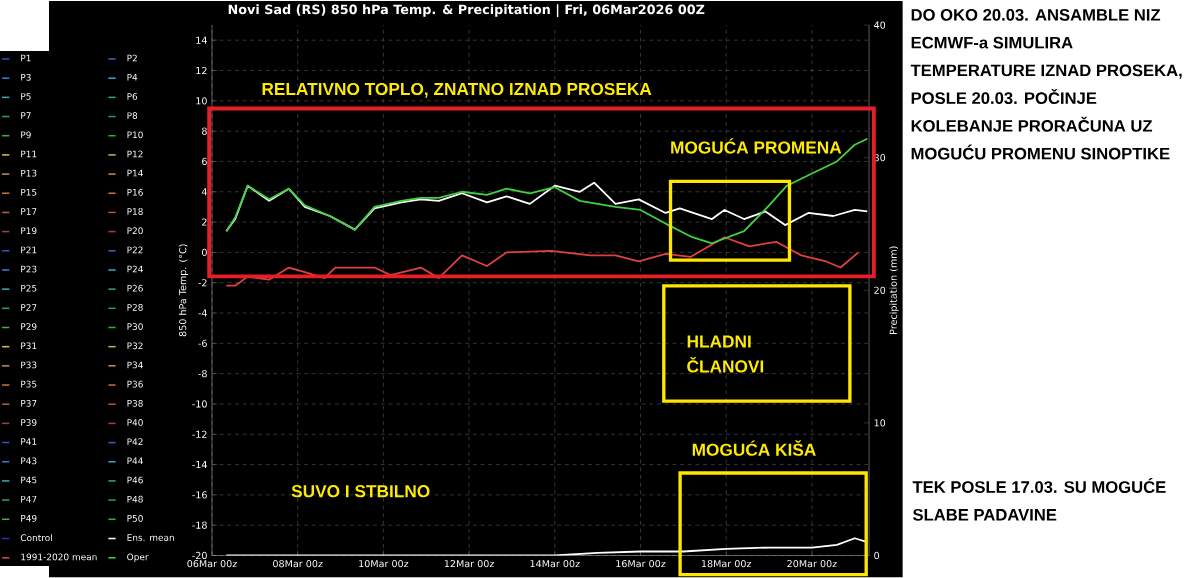  What do you see at coordinates (135, 308) in the screenshot?
I see `legend-label: P28` at bounding box center [135, 308].